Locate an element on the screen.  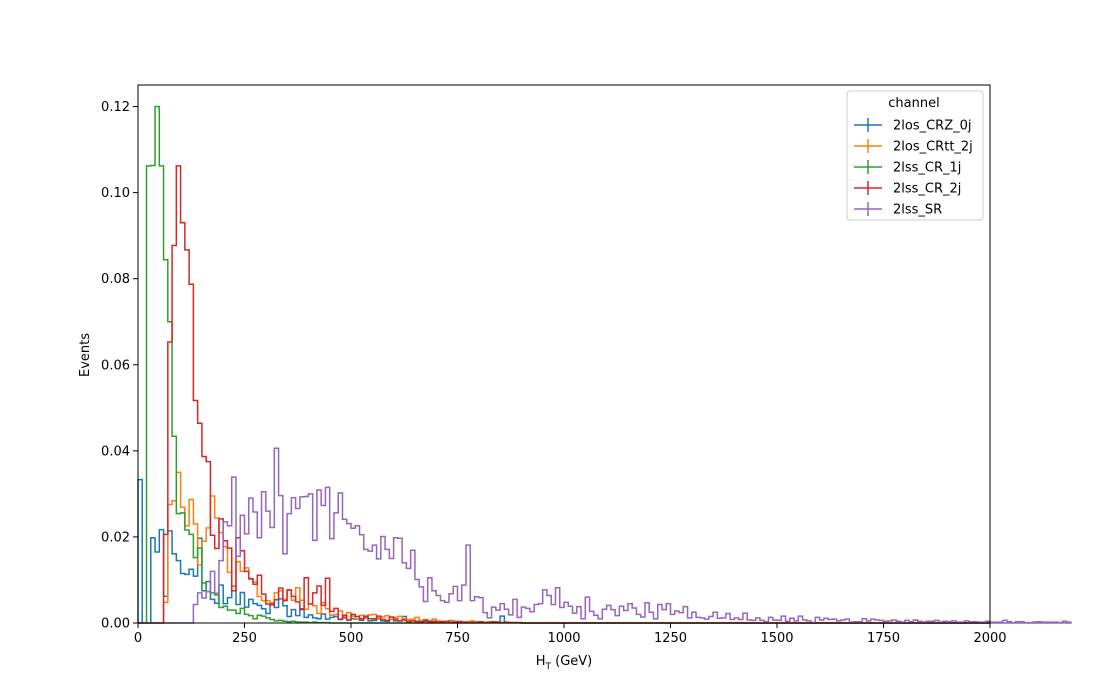
legend-entry-2lss_CR_1j: 2lss_CR_1j is located at coordinates (907, 168).